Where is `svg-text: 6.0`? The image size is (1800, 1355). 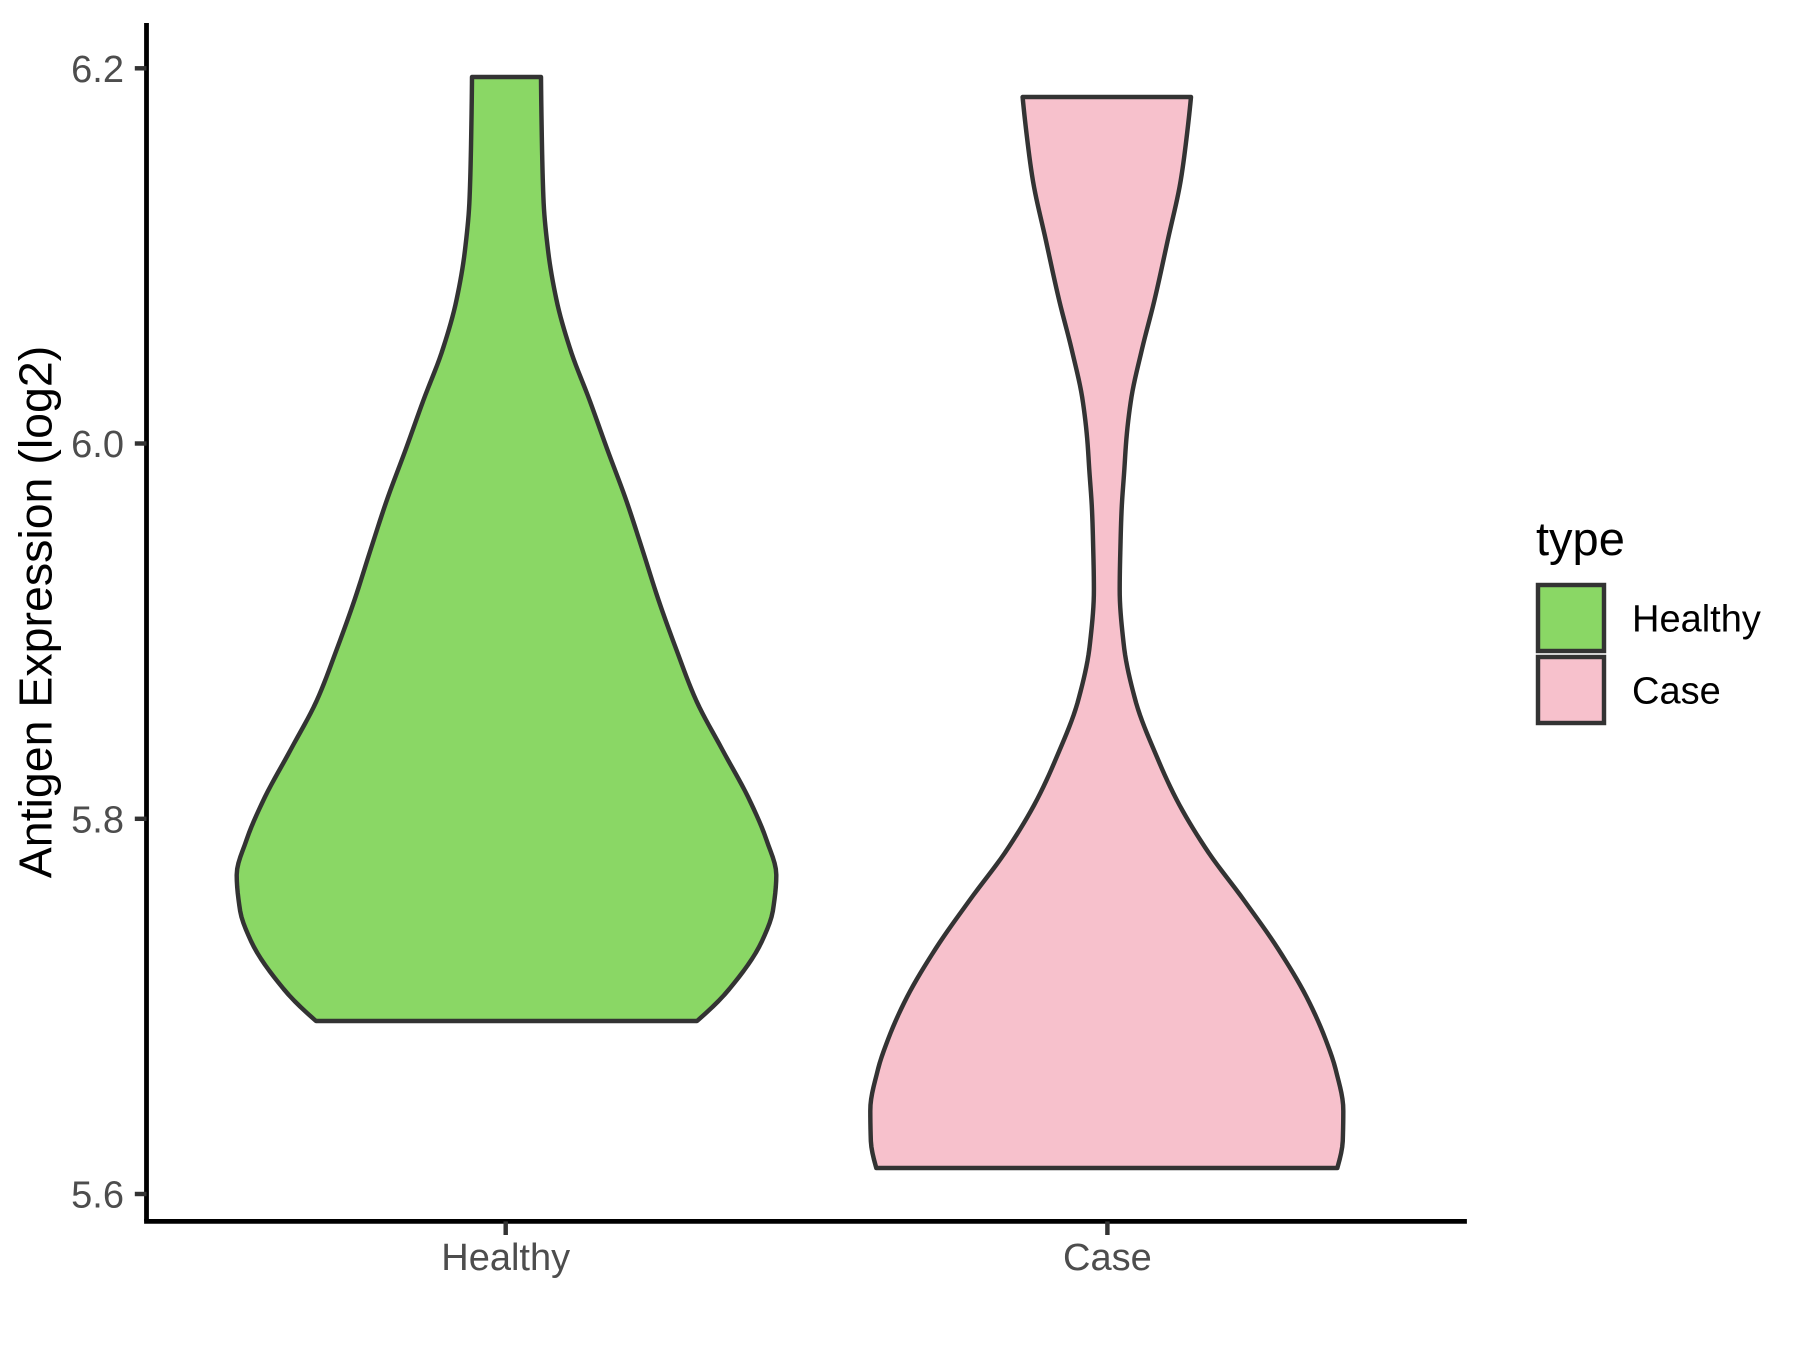 svg-text: 6.0 is located at coordinates (97, 445).